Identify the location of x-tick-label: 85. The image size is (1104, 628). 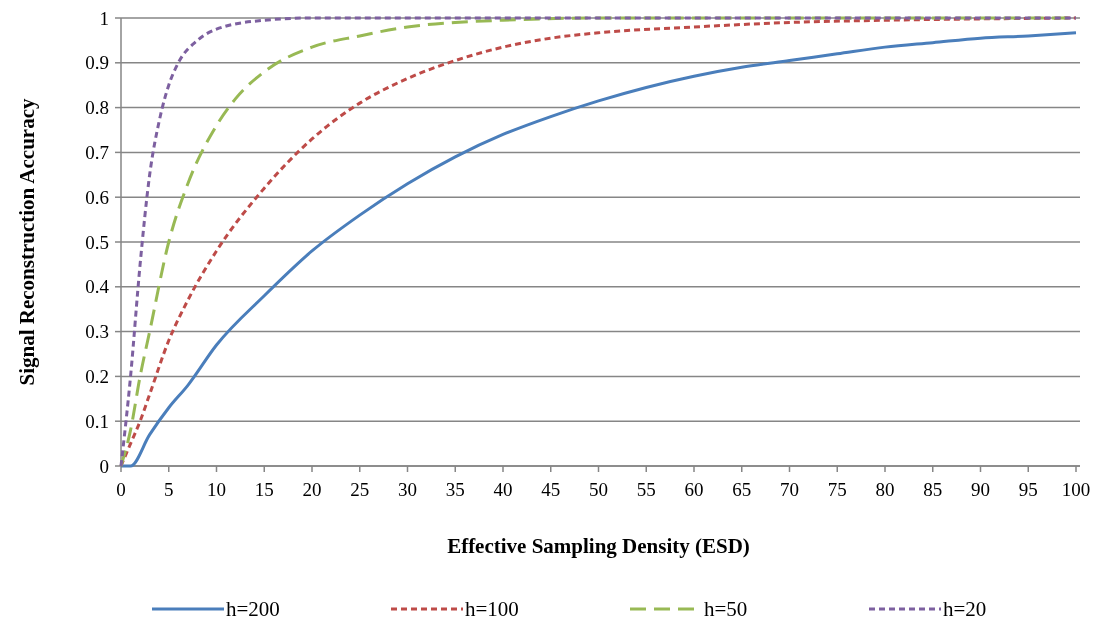
(933, 489).